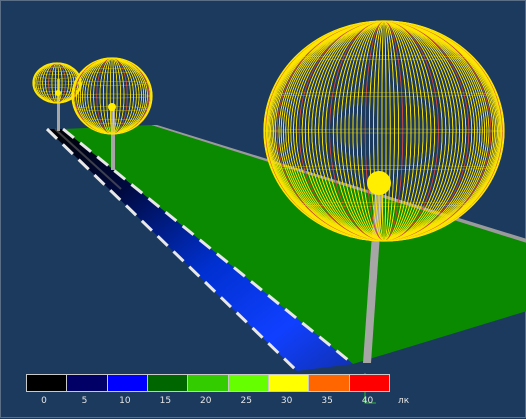 Image resolution: width=526 pixels, height=419 pixels. What do you see at coordinates (125, 401) in the screenshot?
I see `legend-tick-label: 10` at bounding box center [125, 401].